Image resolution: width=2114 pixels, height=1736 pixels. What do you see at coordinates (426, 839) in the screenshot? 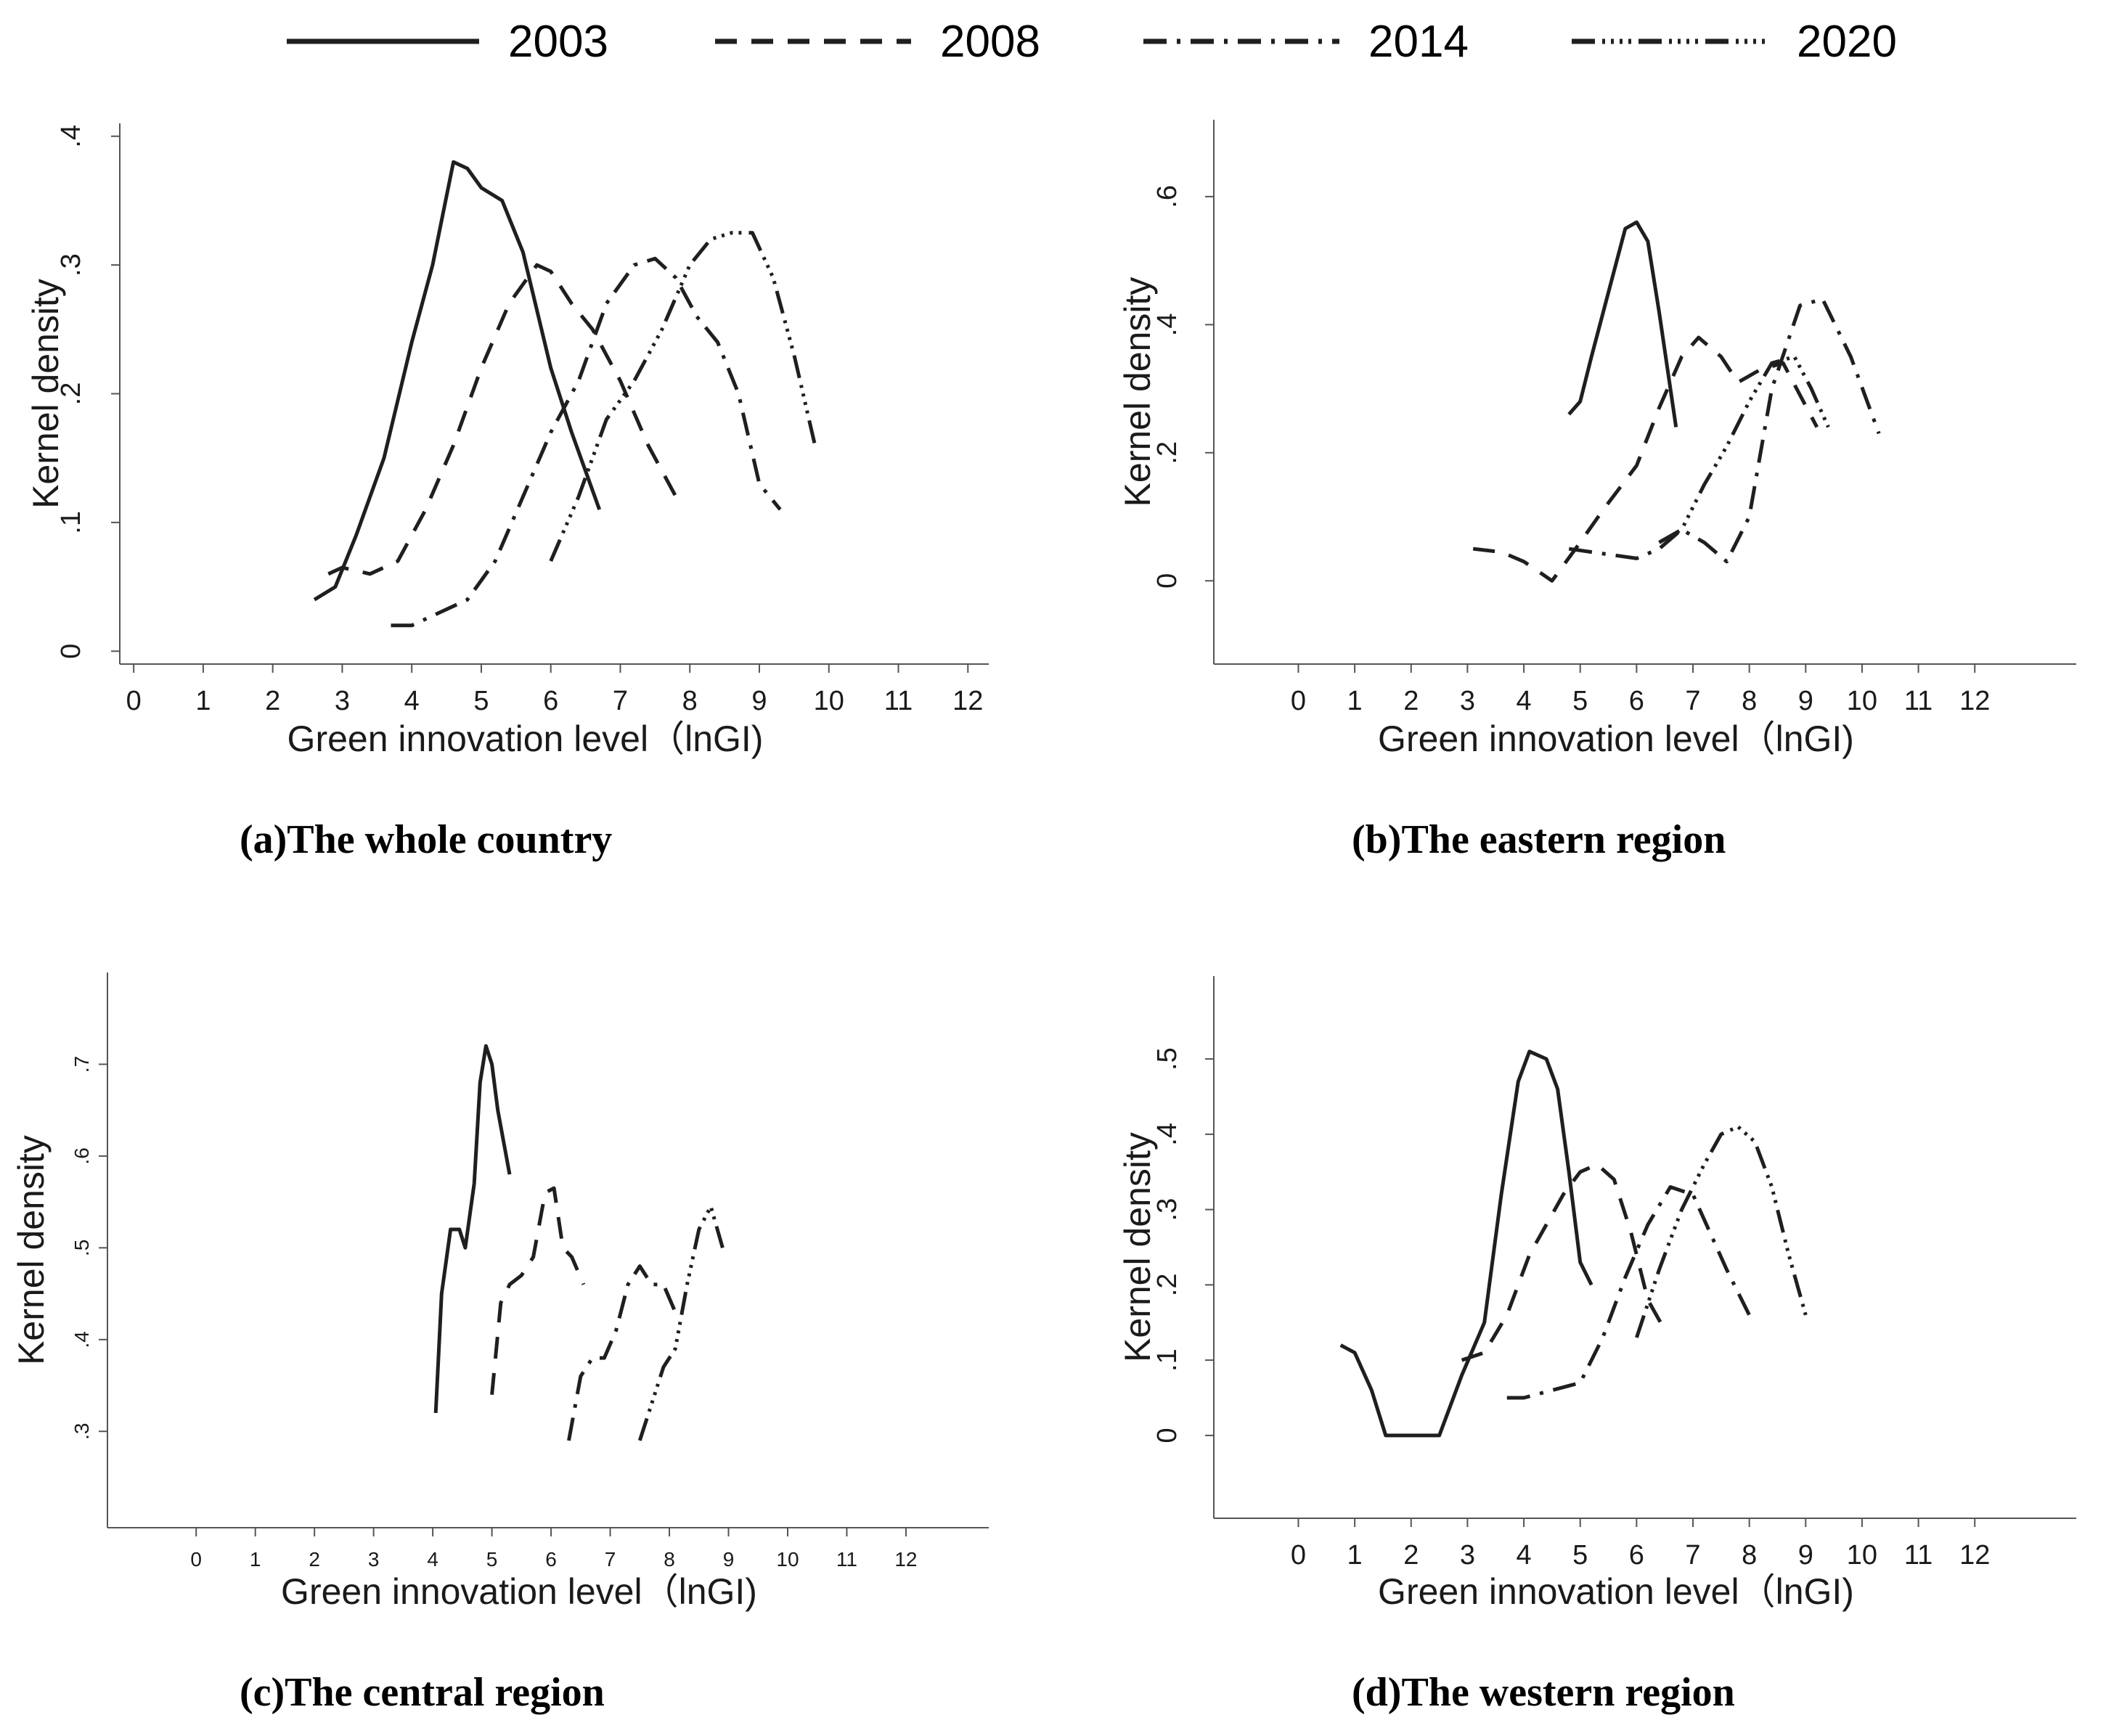
I see `panel-caption: (a)The whole country` at bounding box center [426, 839].